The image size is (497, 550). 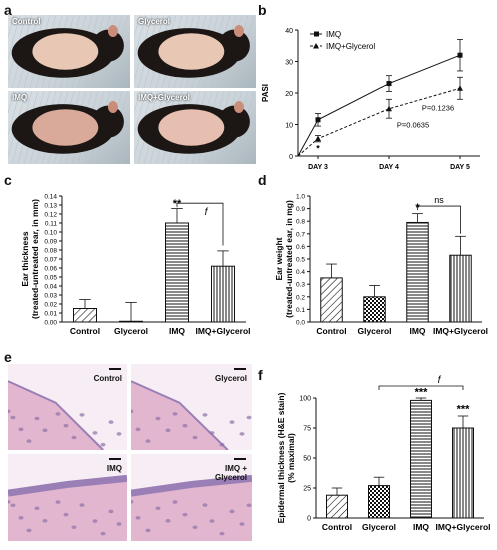 What do you see at coordinates (439, 200) in the screenshot?
I see `significance-ns: ns` at bounding box center [439, 200].